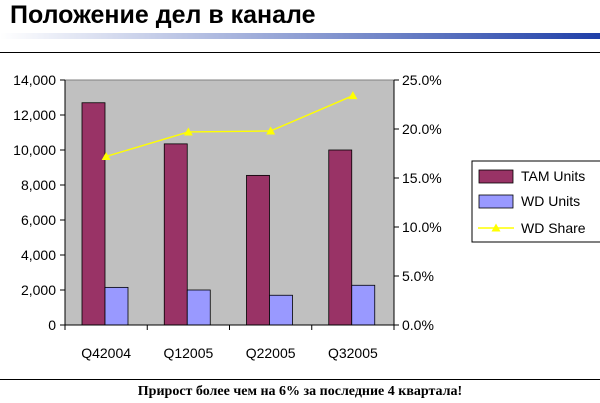 This screenshot has height=403, width=600. Describe the element at coordinates (353, 353) in the screenshot. I see `x-tick-label: Q32005` at that location.